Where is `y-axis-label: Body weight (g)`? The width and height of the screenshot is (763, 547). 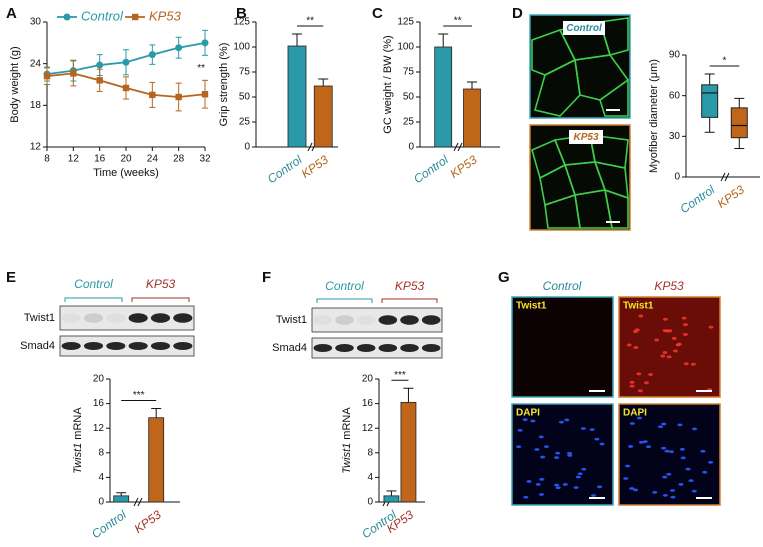
y-axis-label: Body weight (g) is located at coordinates (15, 84).